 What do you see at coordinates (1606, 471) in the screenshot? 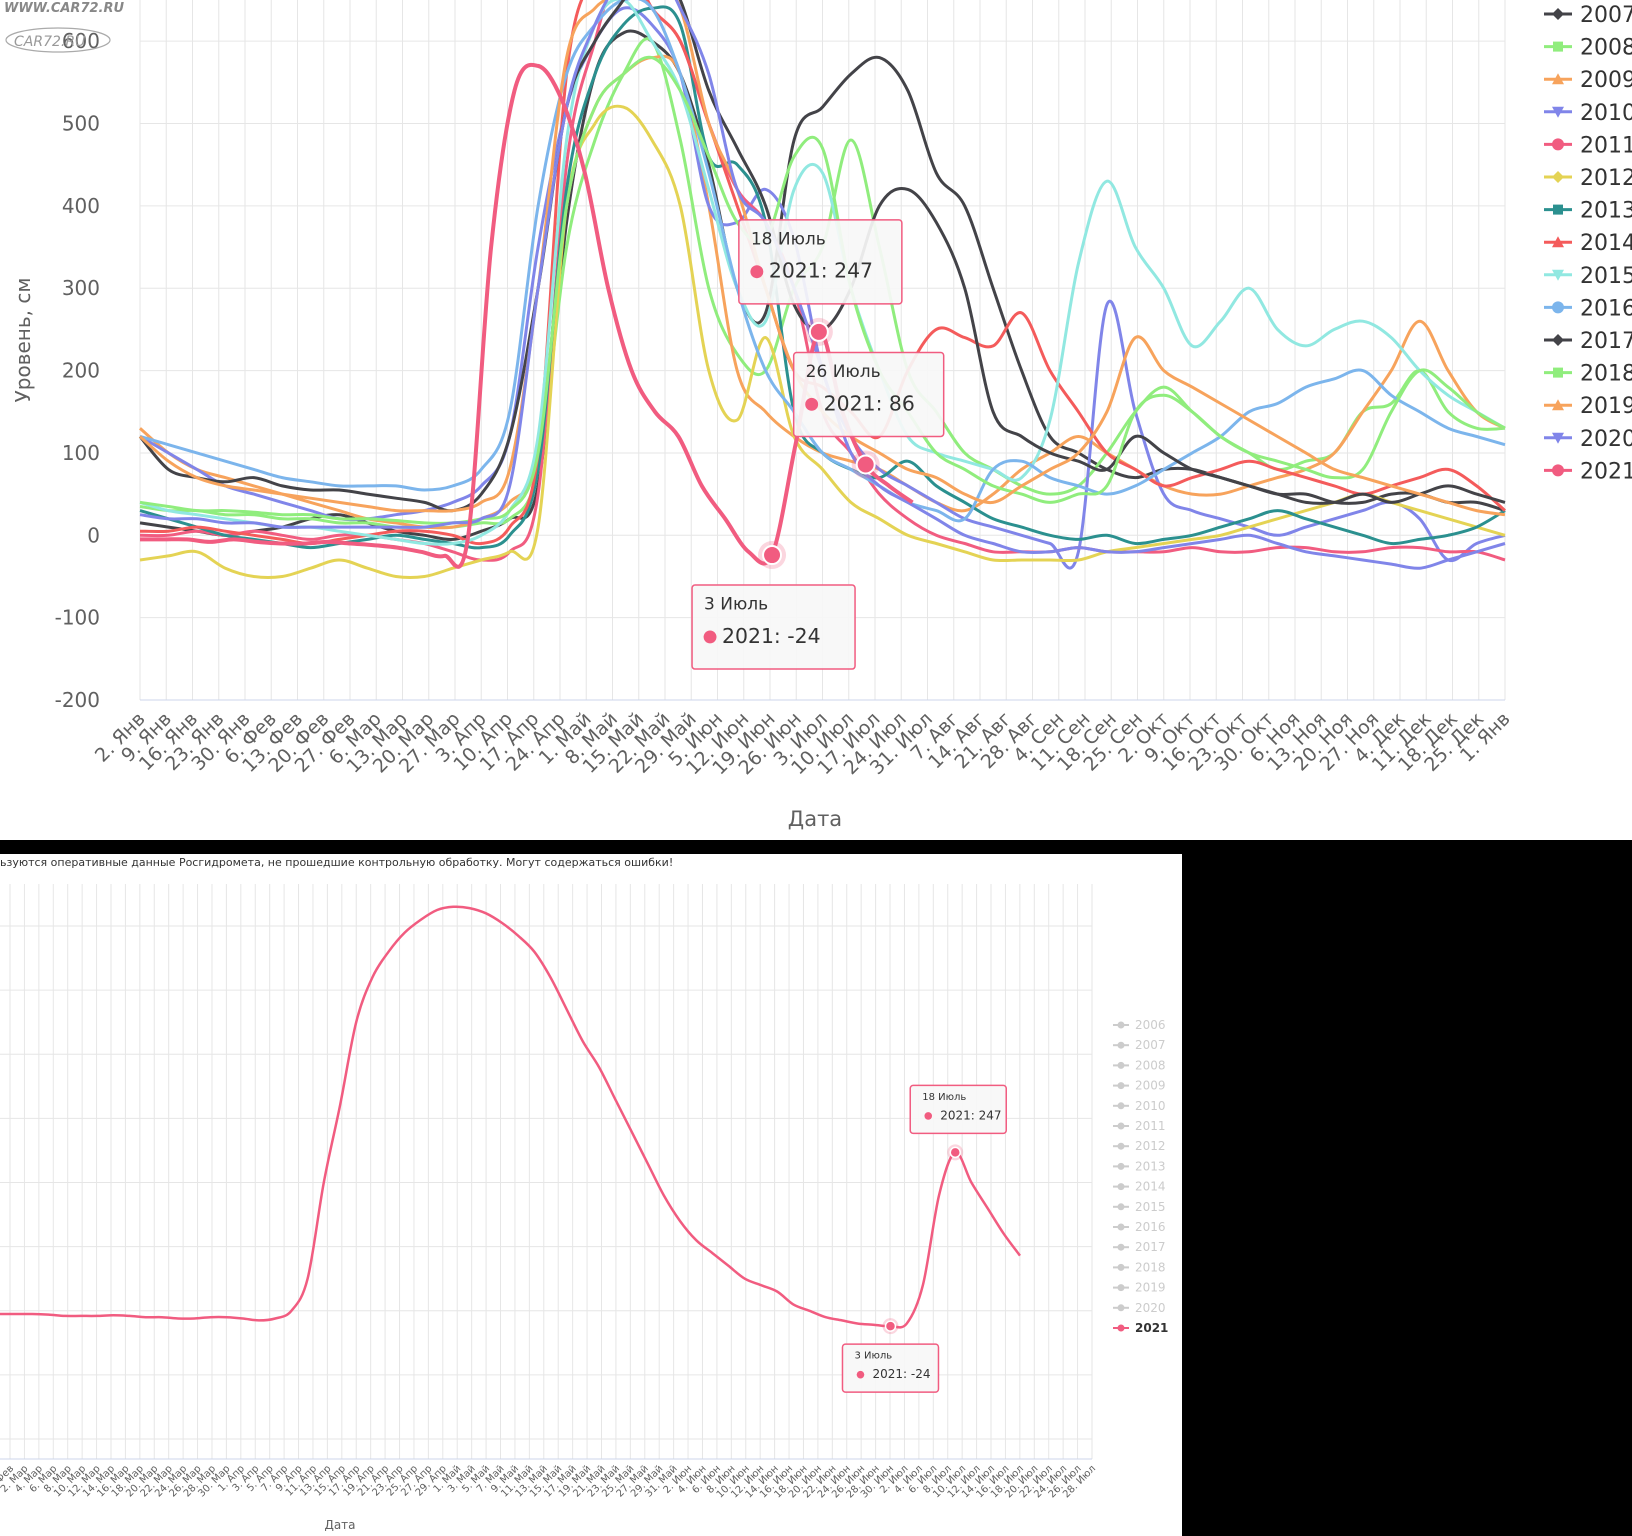
I see `legend-label-2021: 2021` at bounding box center [1606, 471].